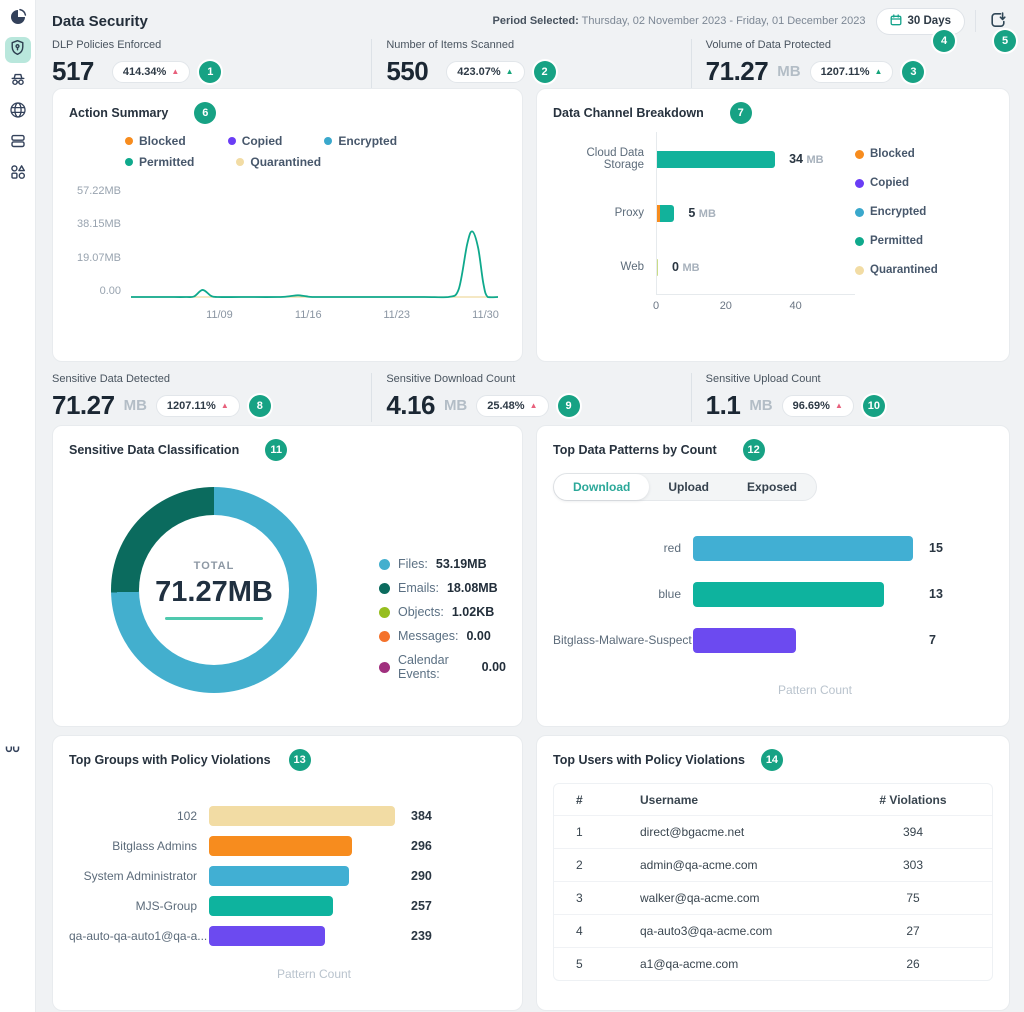 The height and width of the screenshot is (1012, 1024). I want to click on y-axis-labels: 57.22MB 38.15MB 19.07MB 0.00, so click(98, 241).